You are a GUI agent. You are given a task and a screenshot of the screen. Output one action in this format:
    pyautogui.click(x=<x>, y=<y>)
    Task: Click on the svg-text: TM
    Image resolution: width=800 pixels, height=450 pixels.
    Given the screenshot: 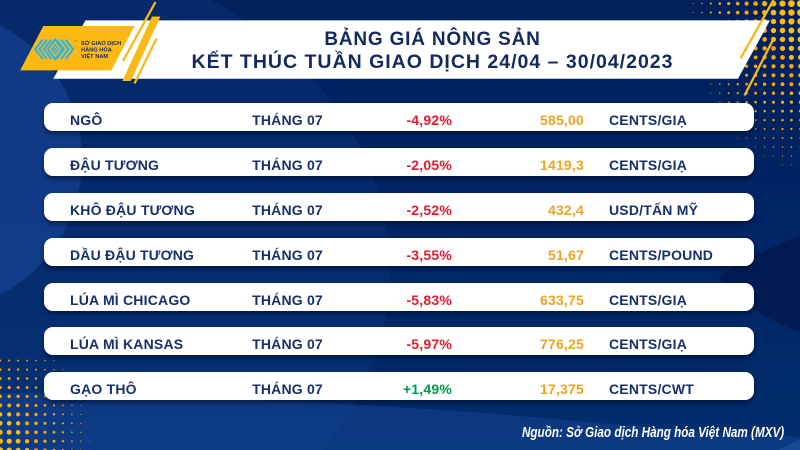 What is the action you would take?
    pyautogui.click(x=76, y=41)
    